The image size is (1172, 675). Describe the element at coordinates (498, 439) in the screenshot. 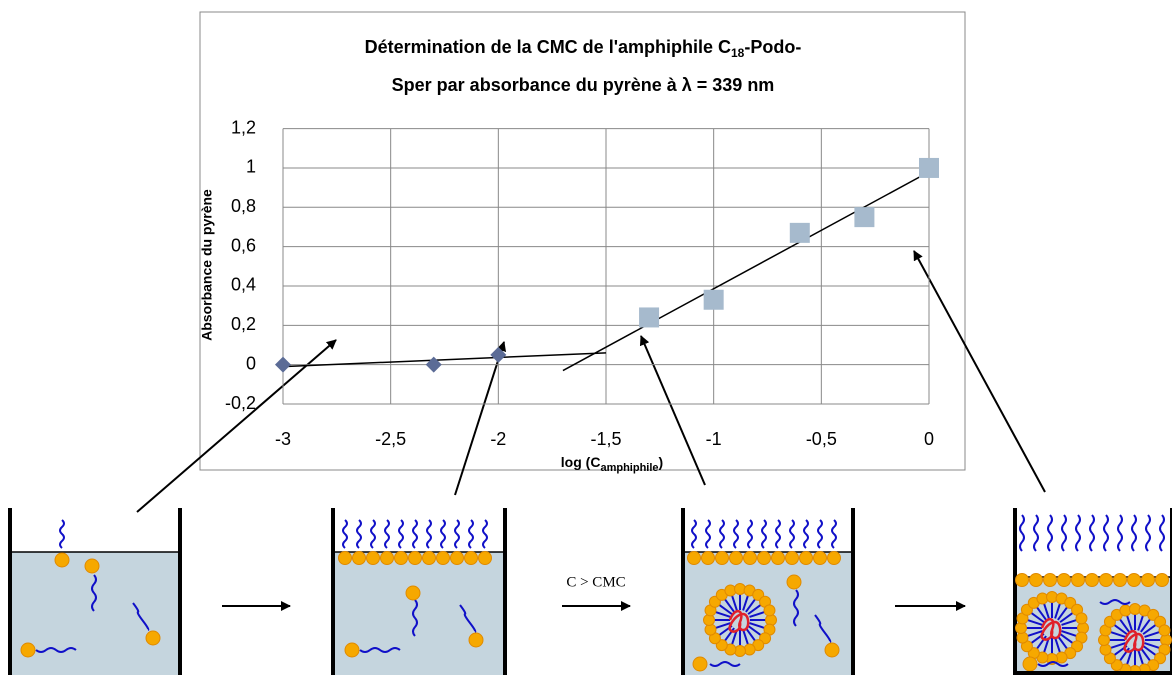

I see `x-tick-label: -2` at that location.